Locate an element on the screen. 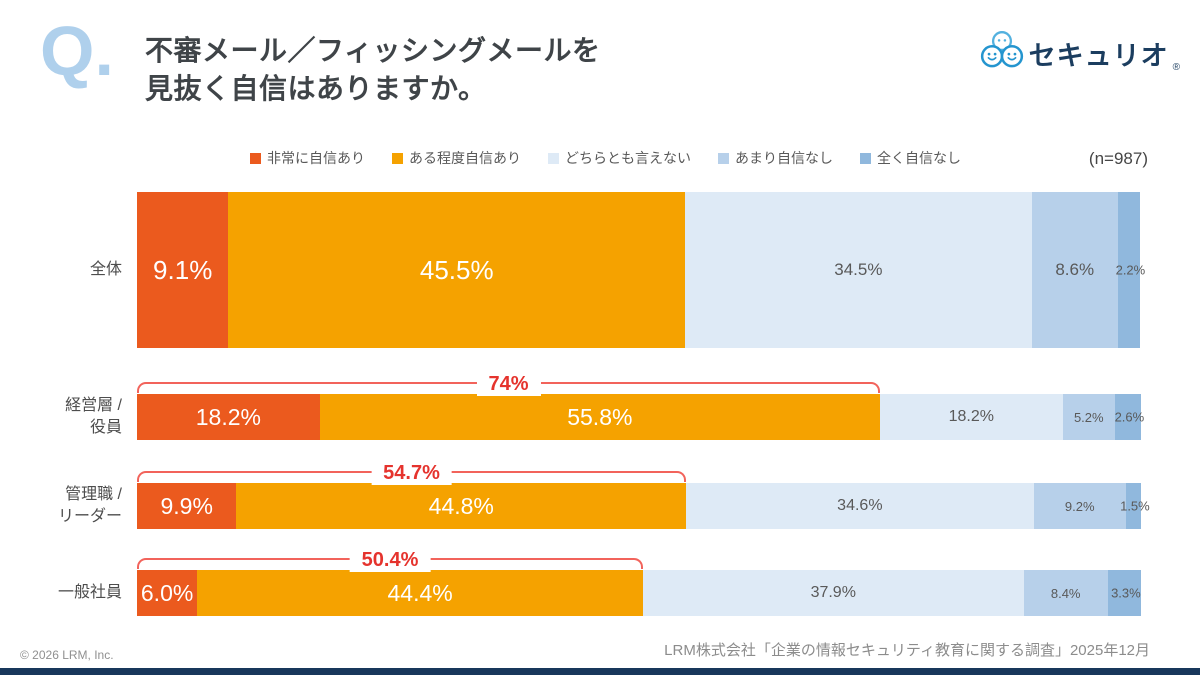  bracket-percentage-label: 50.4% is located at coordinates (390, 560).